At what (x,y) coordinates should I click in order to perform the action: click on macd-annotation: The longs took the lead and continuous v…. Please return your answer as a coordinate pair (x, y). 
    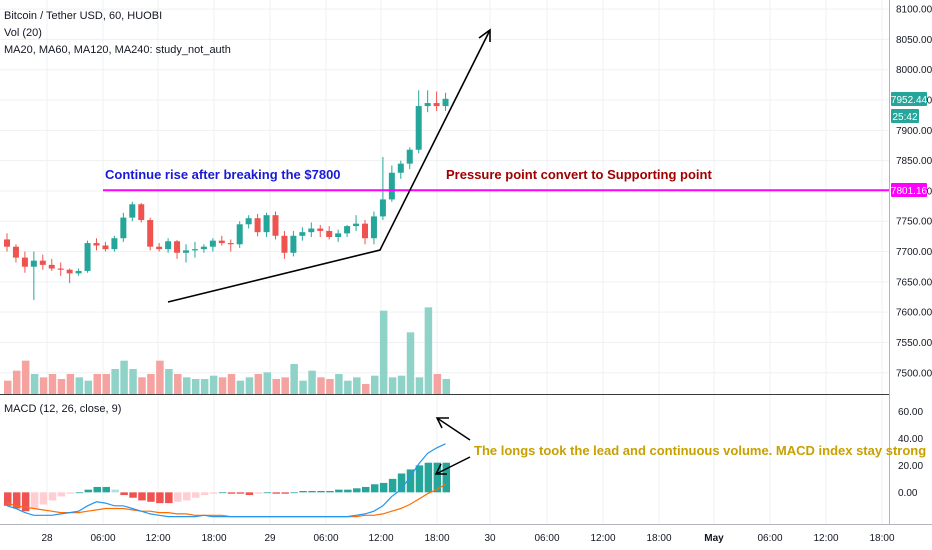
    Looking at the image, I should click on (700, 450).